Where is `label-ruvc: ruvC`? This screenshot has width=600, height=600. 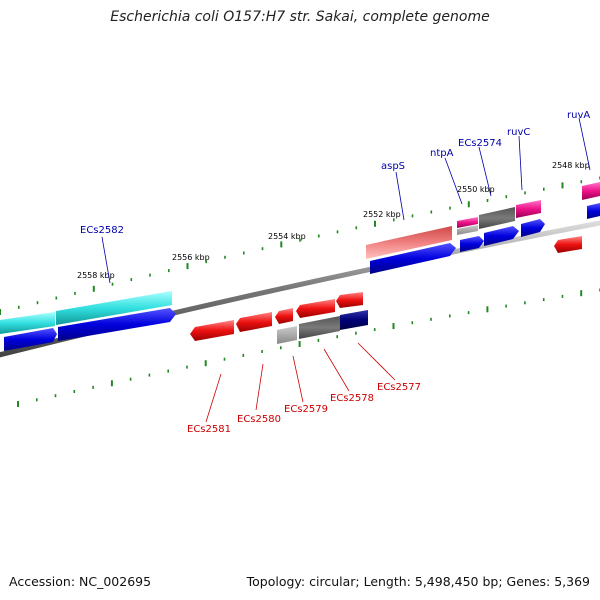
label-ruvc: ruvC is located at coordinates (518, 132).